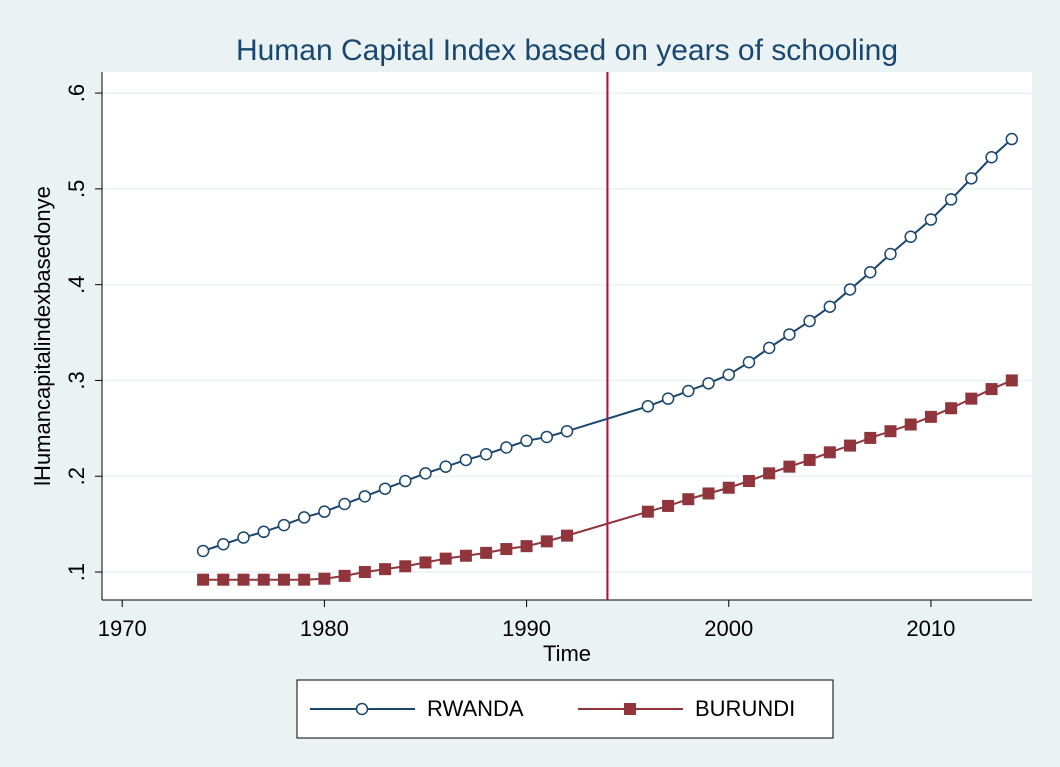  What do you see at coordinates (122, 628) in the screenshot?
I see `x-tick-label: 1970` at bounding box center [122, 628].